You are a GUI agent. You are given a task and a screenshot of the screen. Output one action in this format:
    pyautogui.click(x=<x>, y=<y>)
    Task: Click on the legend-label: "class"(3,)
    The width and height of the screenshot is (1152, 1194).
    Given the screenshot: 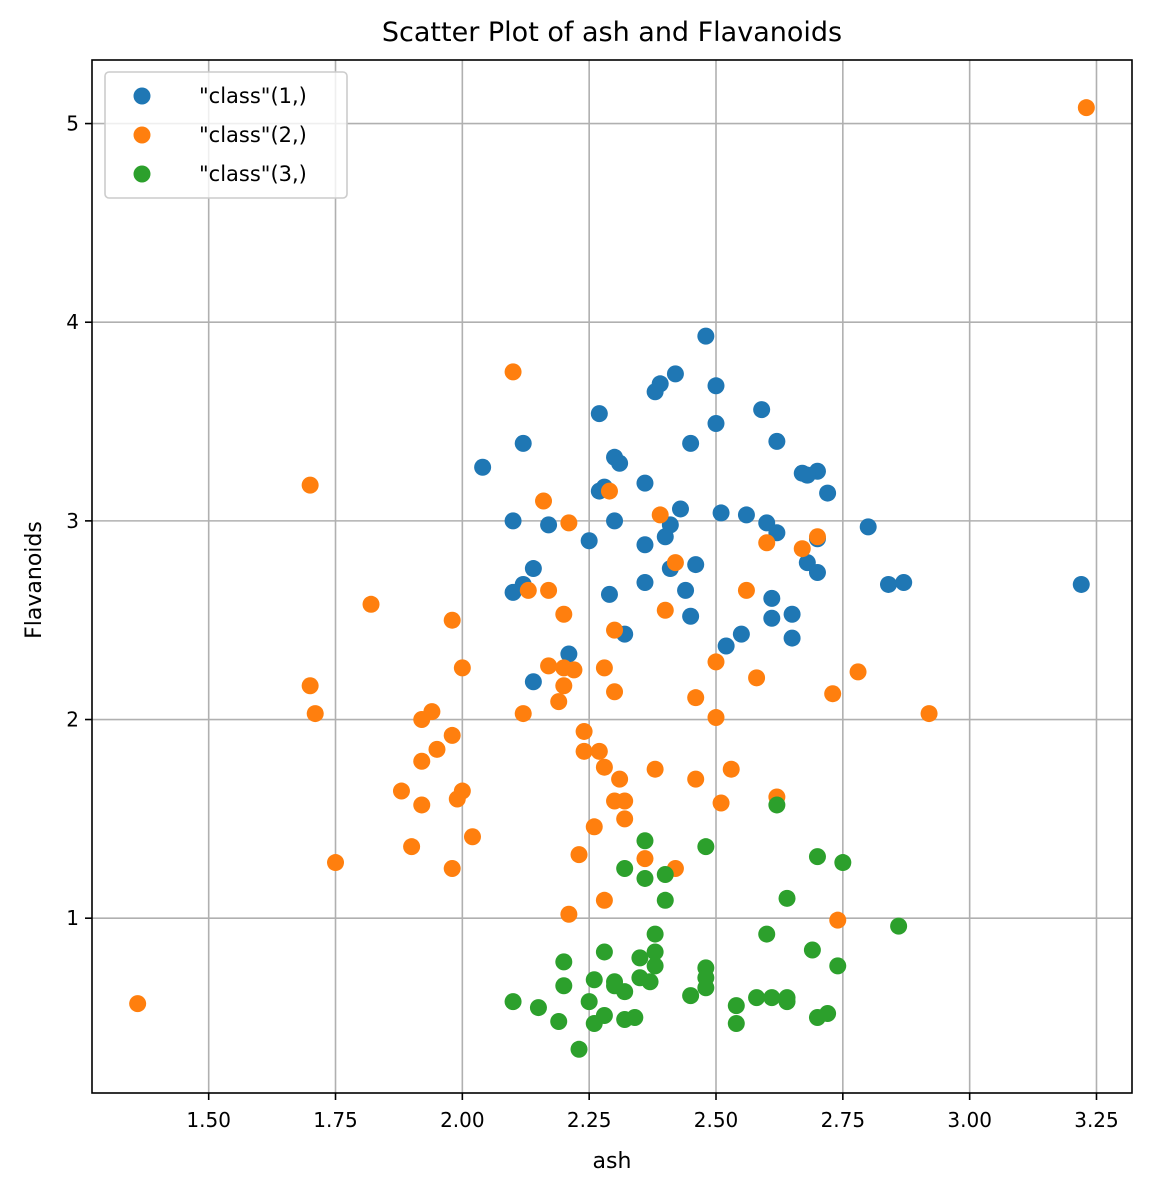 What is the action you would take?
    pyautogui.click(x=253, y=174)
    